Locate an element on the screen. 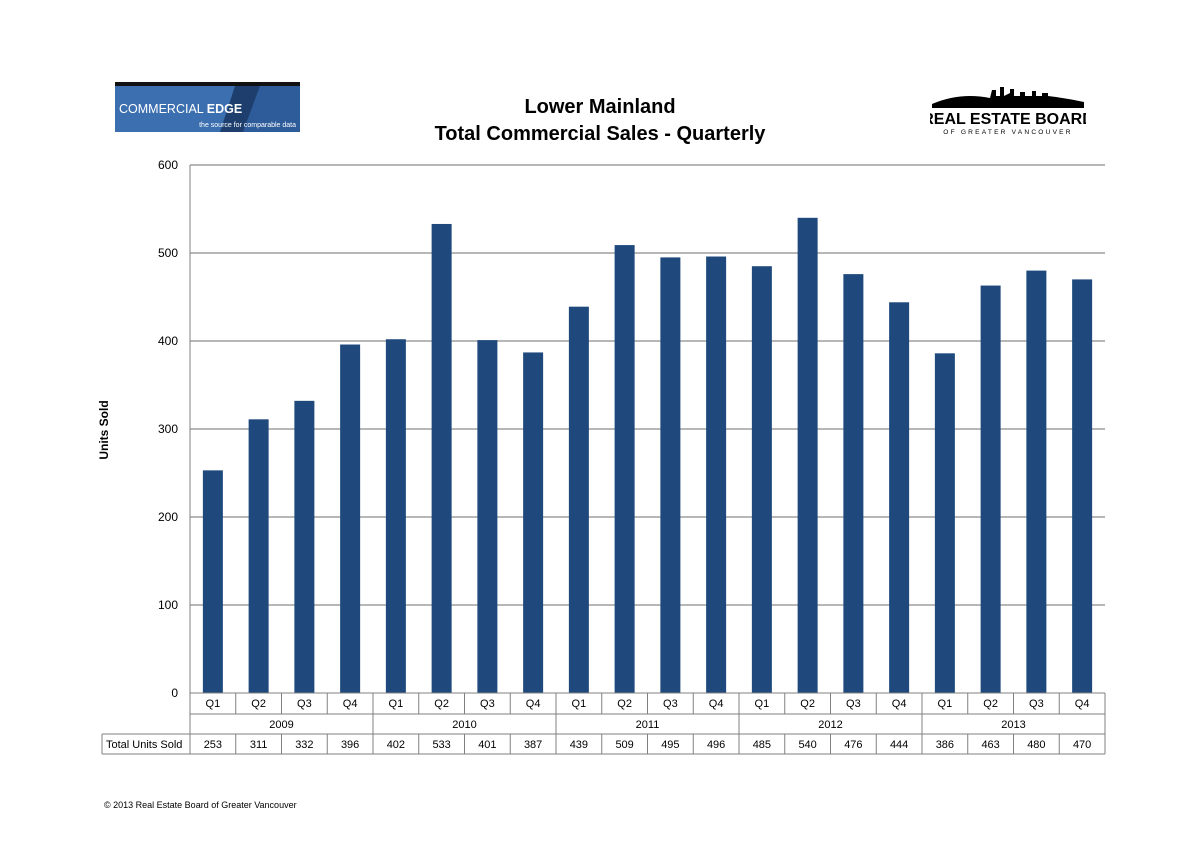  bar-2010-Q3 is located at coordinates (487, 516).